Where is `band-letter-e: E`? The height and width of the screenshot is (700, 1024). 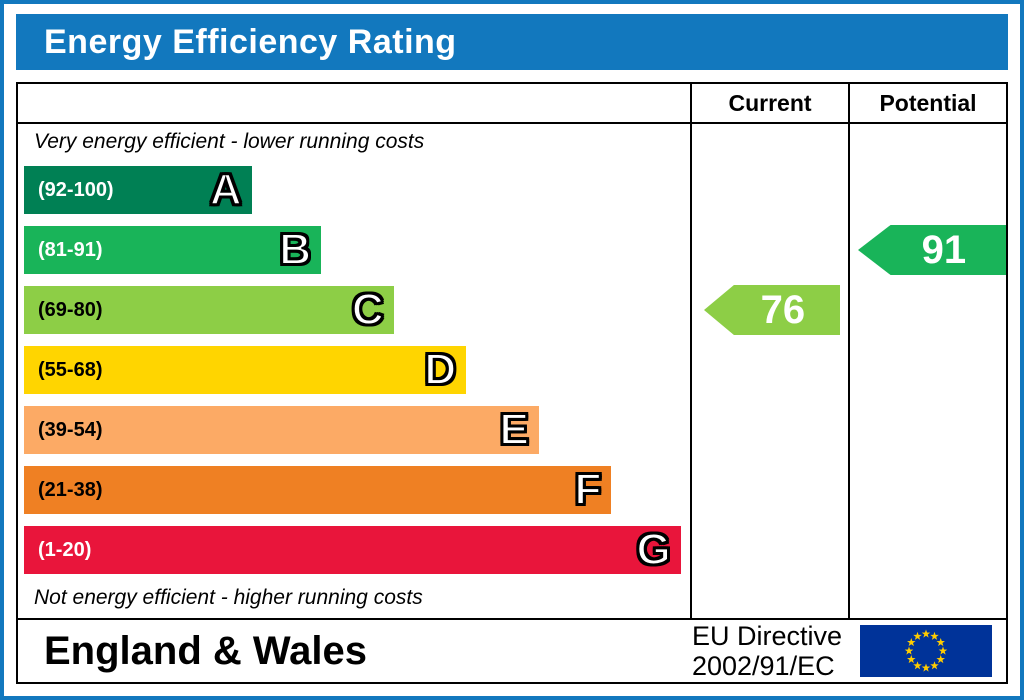 band-letter-e: E is located at coordinates (513, 429).